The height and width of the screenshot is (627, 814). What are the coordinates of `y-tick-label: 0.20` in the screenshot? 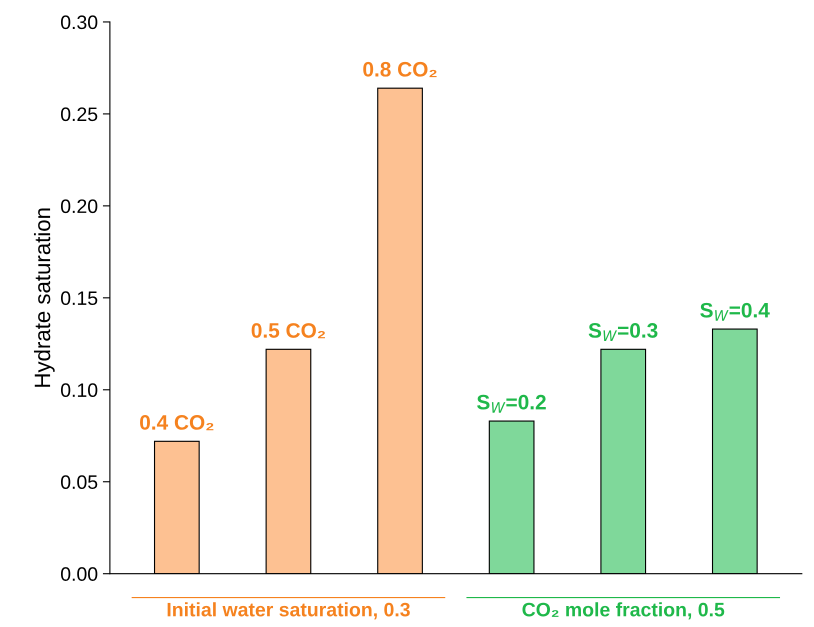 It's located at (79, 206).